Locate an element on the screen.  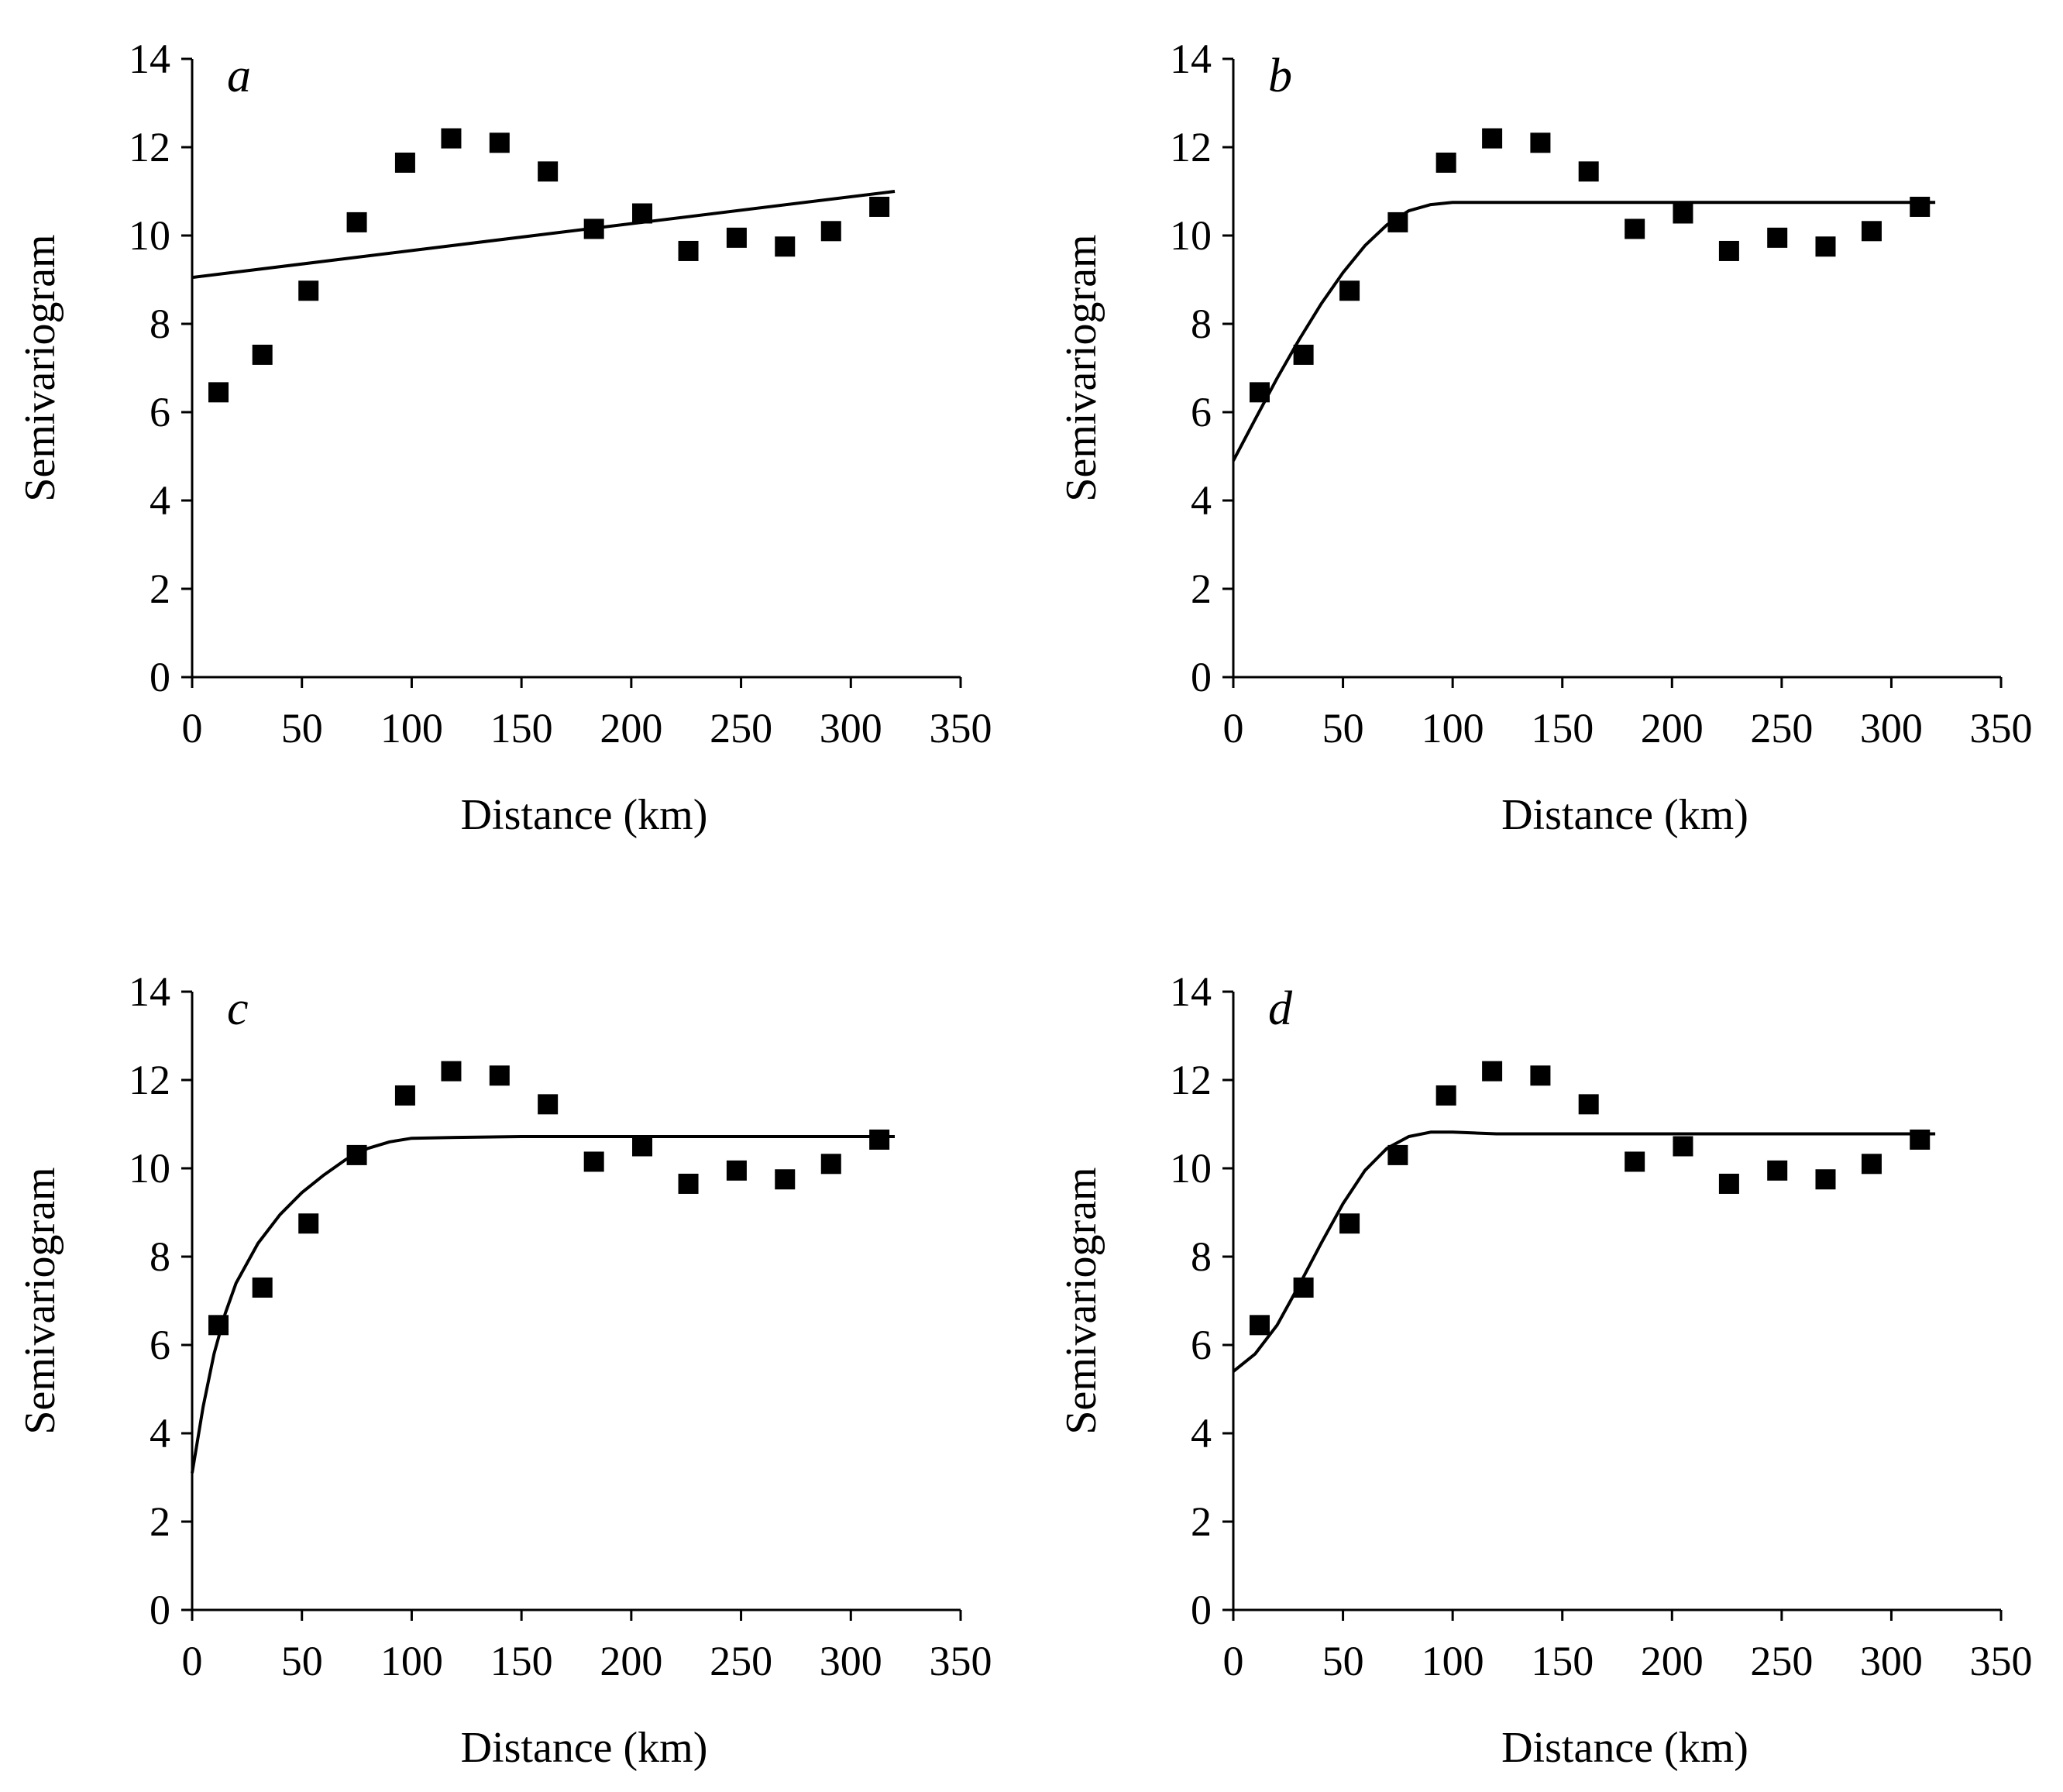
panel-letter: d is located at coordinates (1280, 1009).